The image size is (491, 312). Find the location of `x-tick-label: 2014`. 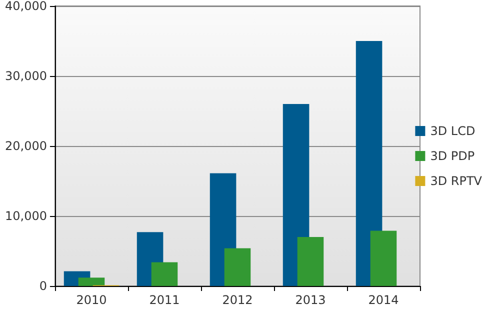

x-tick-label: 2014 is located at coordinates (383, 300).